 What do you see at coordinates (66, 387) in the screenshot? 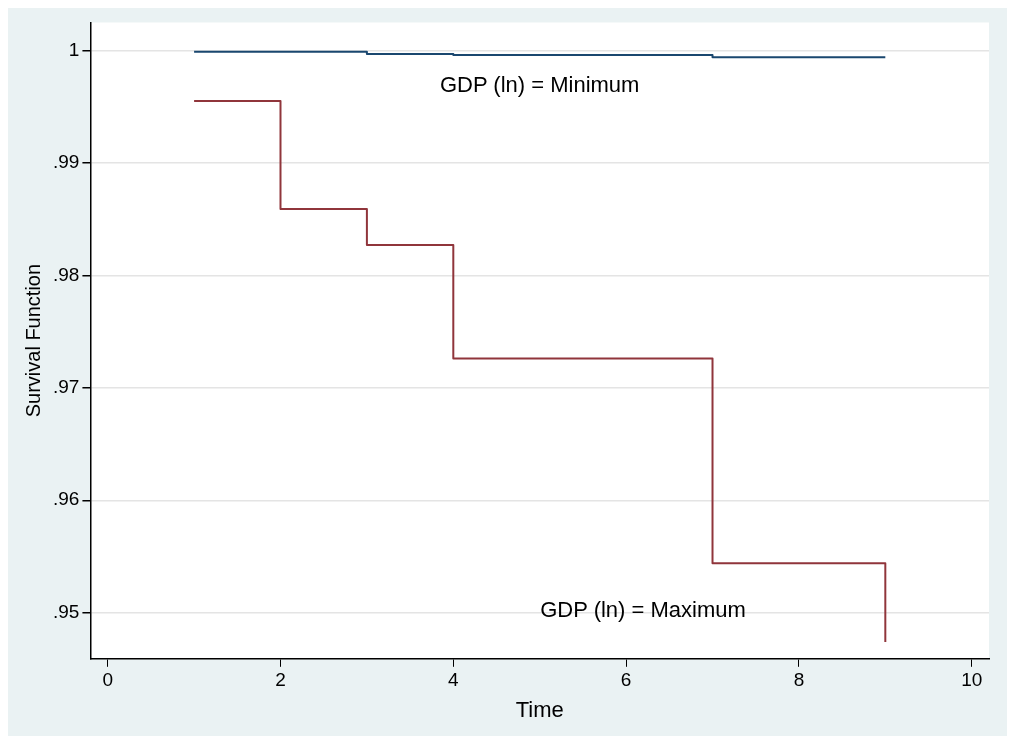
I see `y-tick-label: .97` at bounding box center [66, 387].